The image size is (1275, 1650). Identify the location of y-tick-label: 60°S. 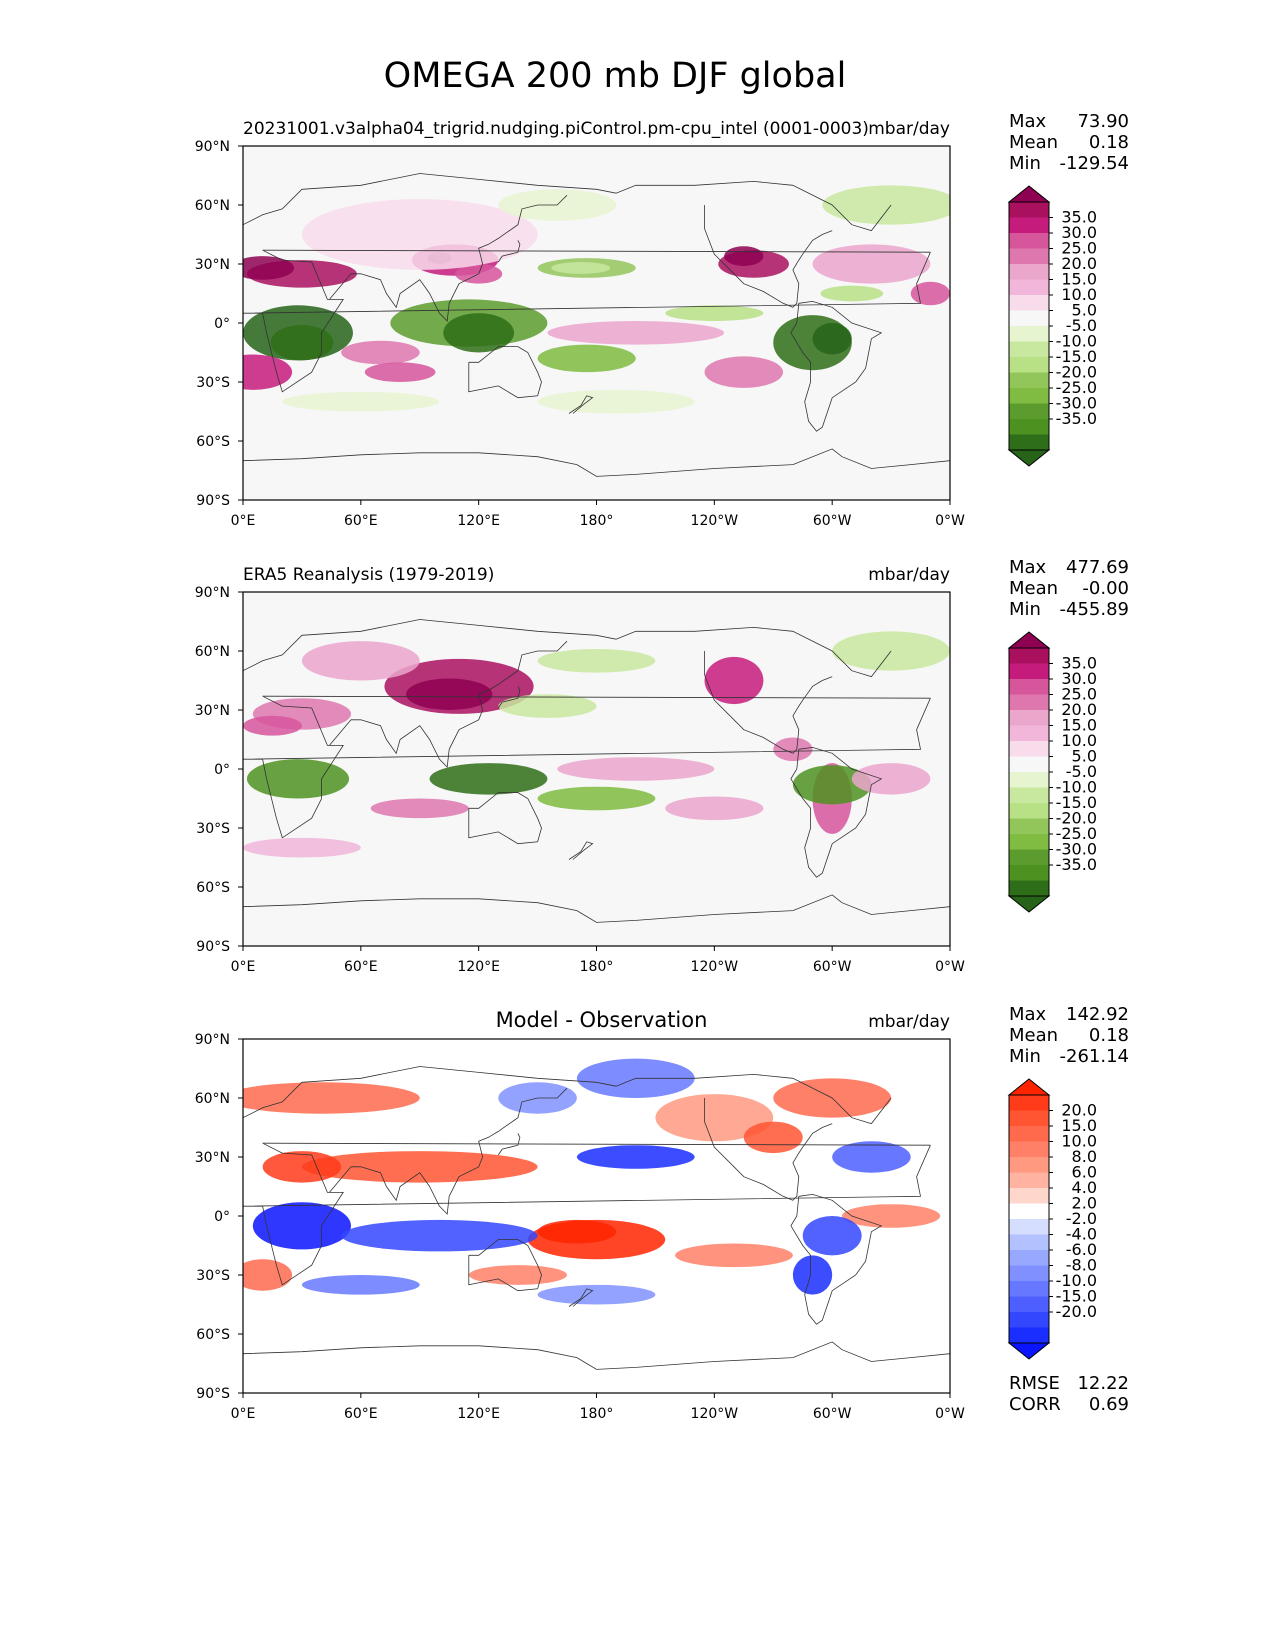
(213, 888).